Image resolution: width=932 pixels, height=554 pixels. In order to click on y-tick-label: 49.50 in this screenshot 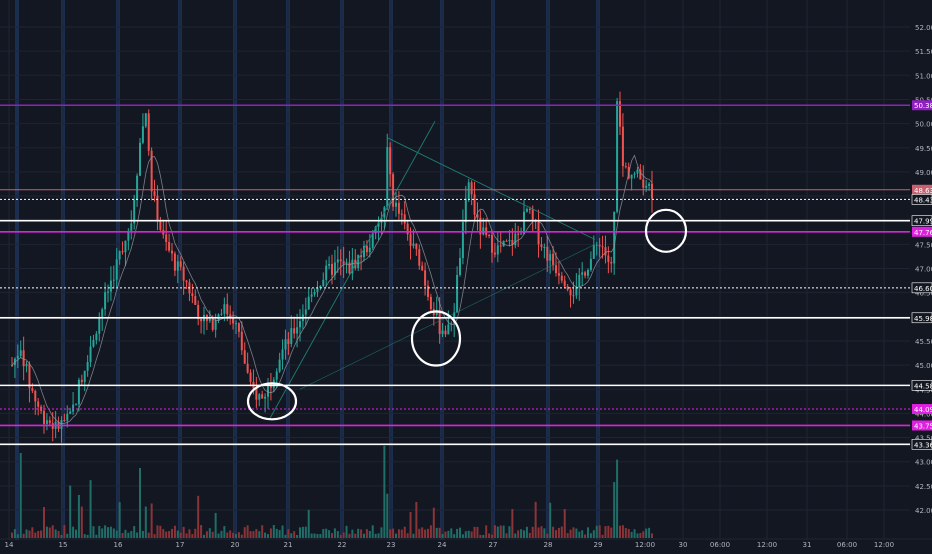, I will do `click(923, 149)`.